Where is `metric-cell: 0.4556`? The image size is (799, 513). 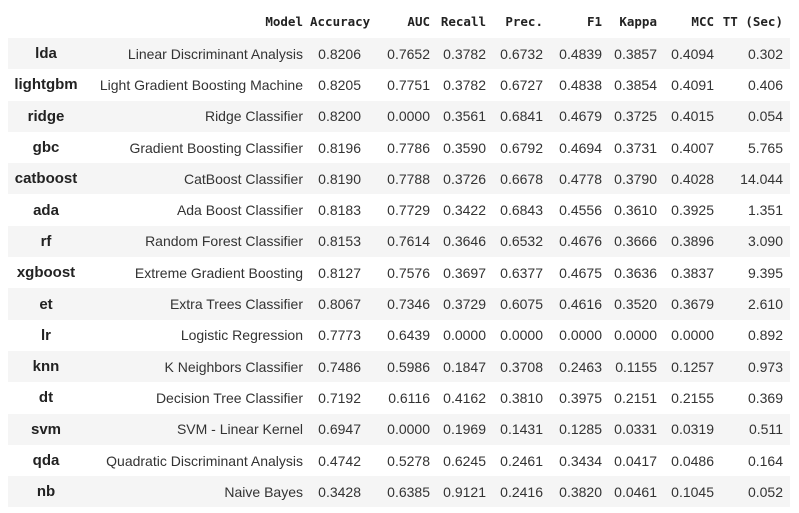
metric-cell: 0.4556 is located at coordinates (580, 210).